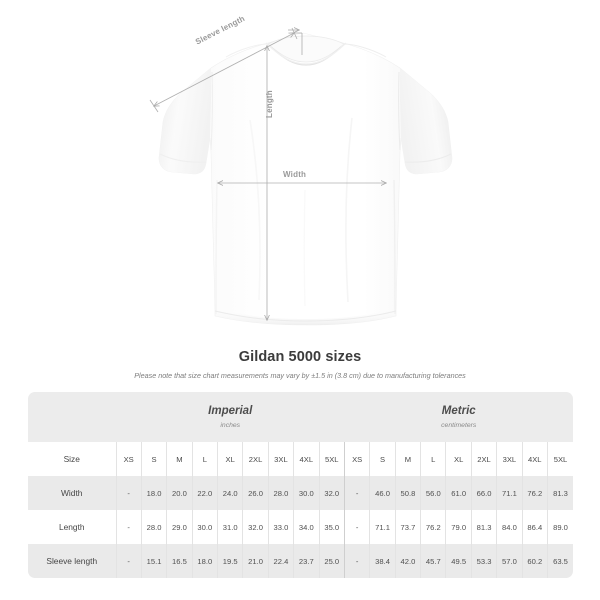  I want to click on size-header-metric-4XL: 4XL, so click(534, 459).